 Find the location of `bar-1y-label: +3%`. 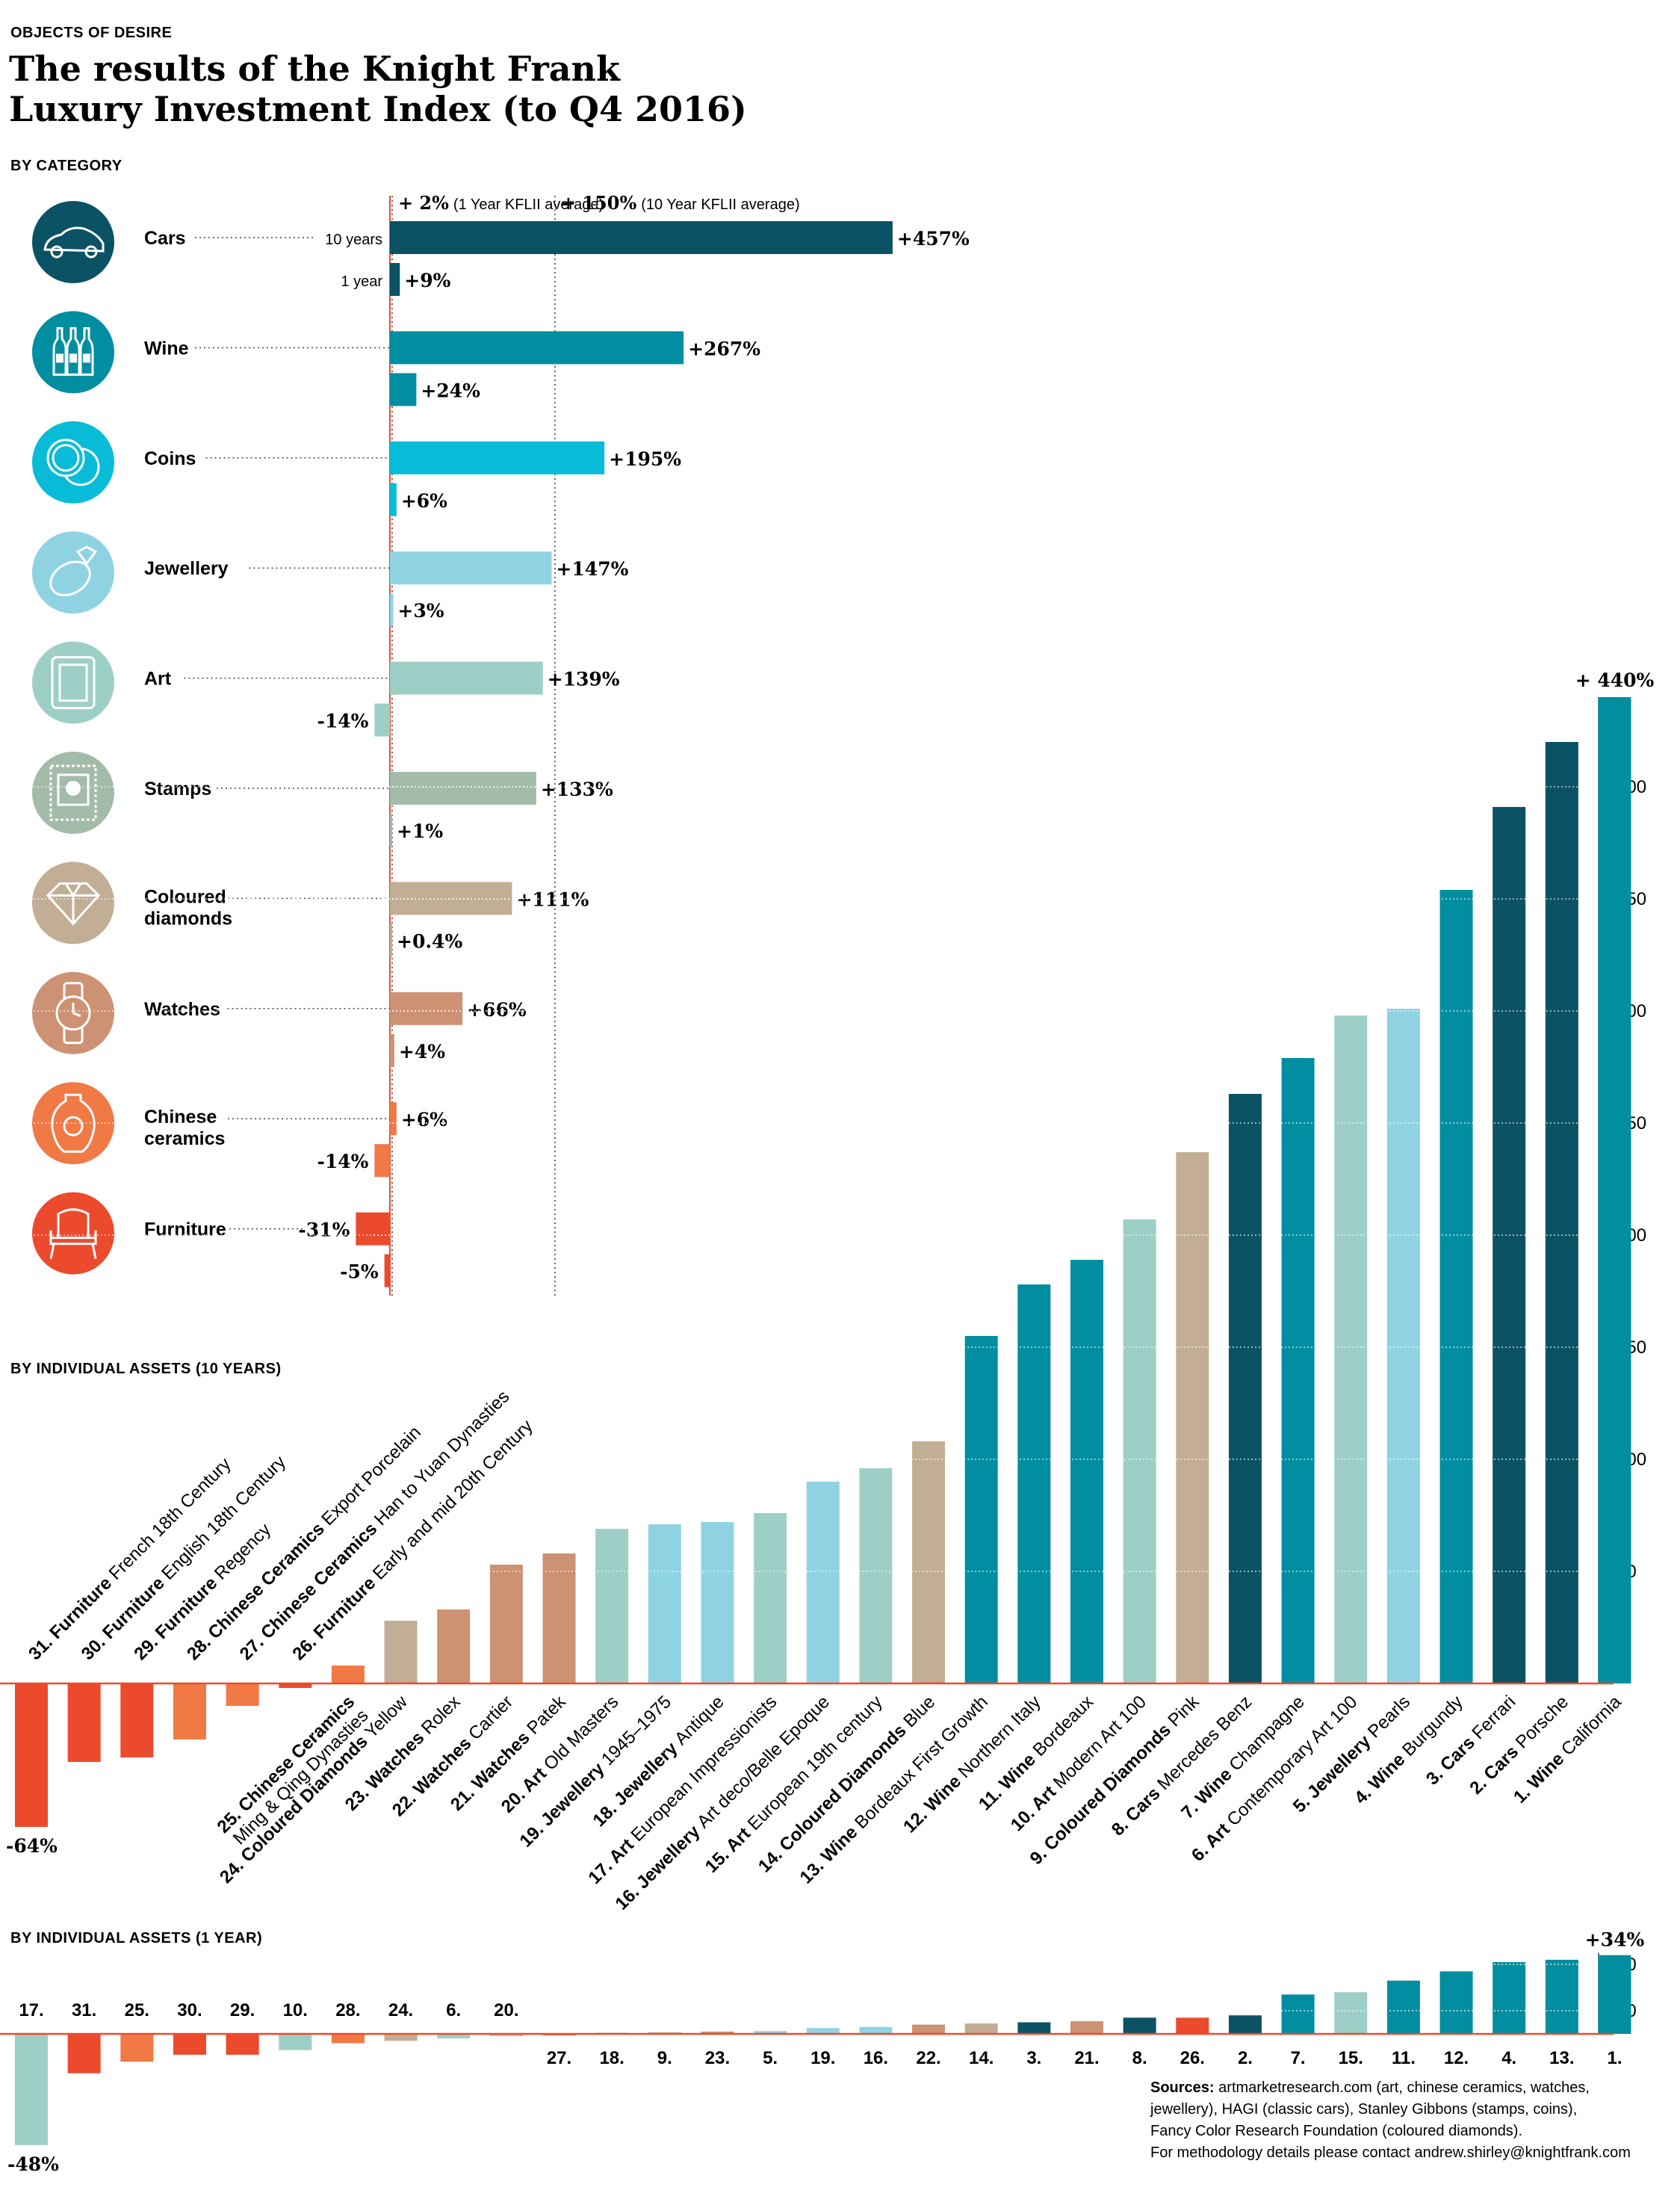

bar-1y-label: +3% is located at coordinates (420, 611).